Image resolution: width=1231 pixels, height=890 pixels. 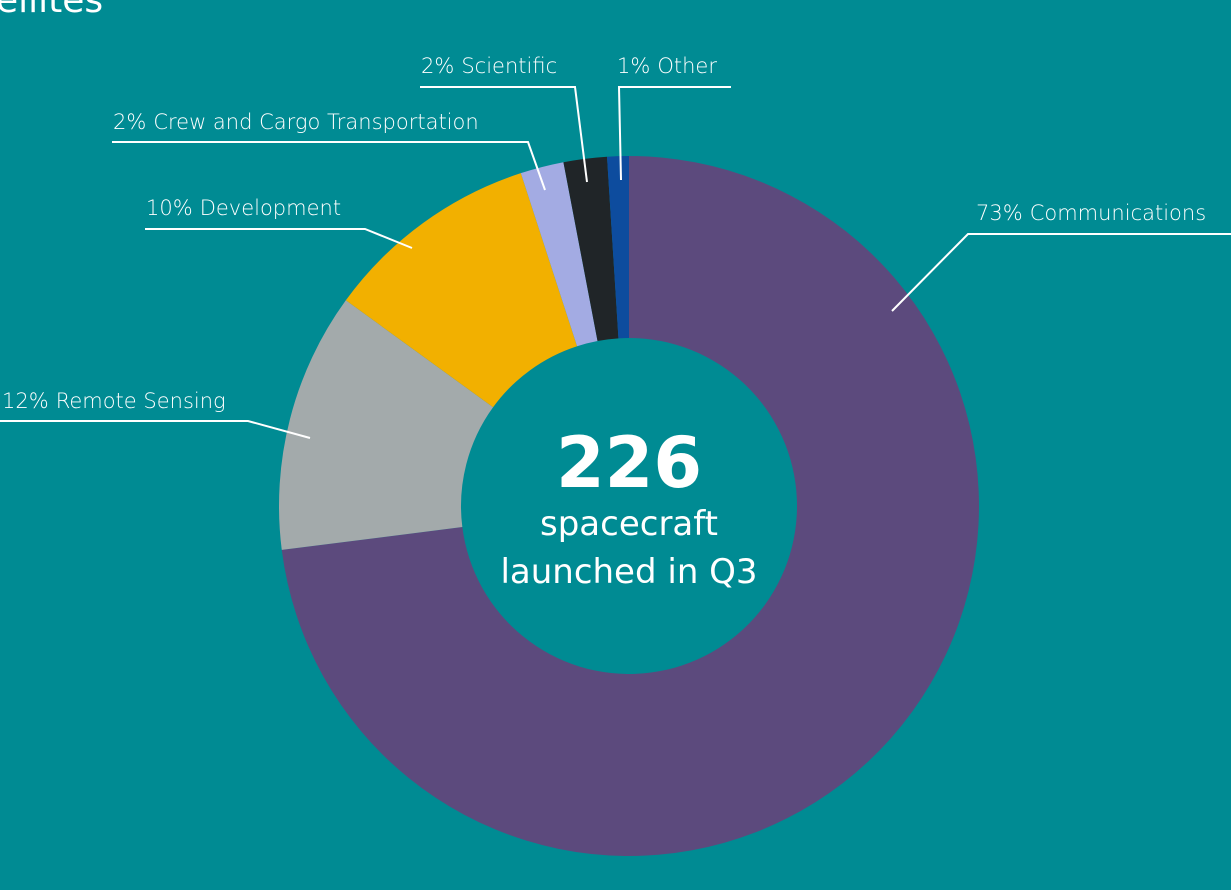 I want to click on center-text: launched in Q3, so click(x=628, y=572).